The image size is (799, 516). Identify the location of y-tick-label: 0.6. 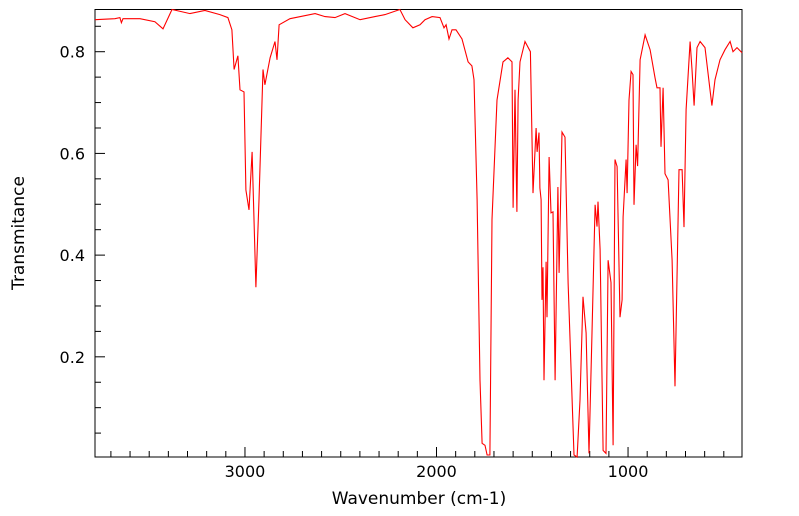
(72, 153).